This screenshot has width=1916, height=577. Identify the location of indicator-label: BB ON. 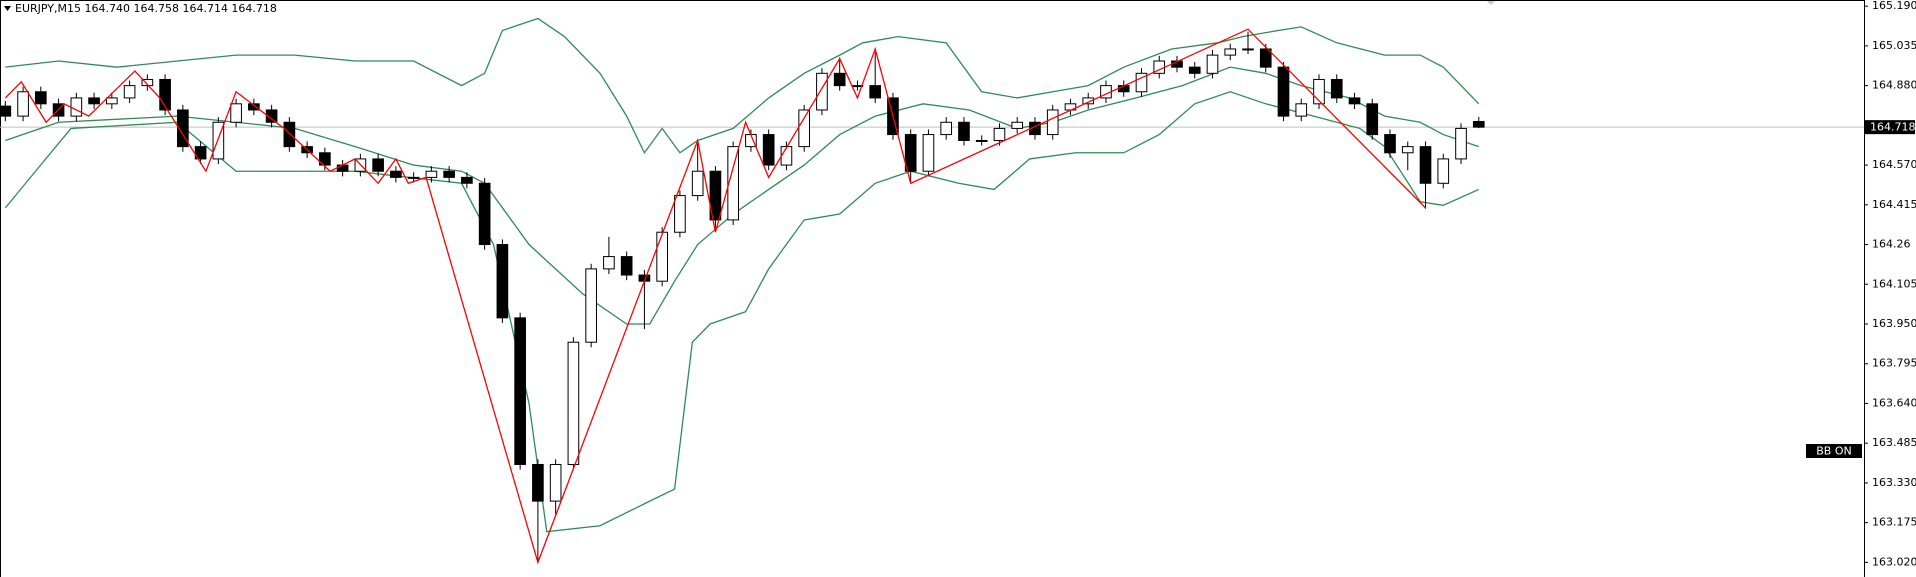
(1833, 451).